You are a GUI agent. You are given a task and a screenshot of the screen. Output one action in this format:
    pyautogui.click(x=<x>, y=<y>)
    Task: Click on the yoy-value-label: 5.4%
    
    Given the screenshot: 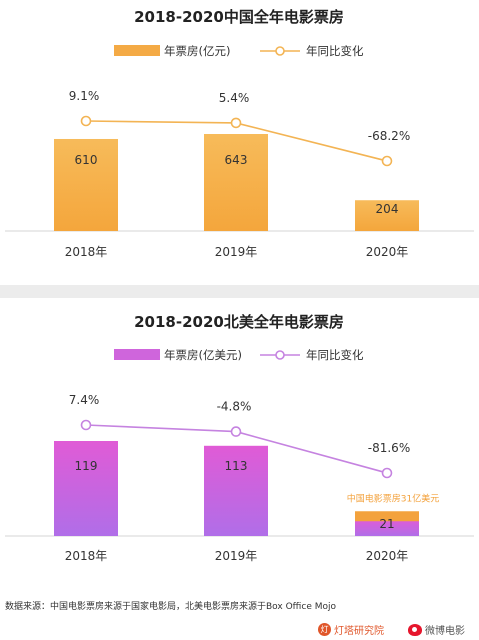 What is the action you would take?
    pyautogui.click(x=234, y=98)
    